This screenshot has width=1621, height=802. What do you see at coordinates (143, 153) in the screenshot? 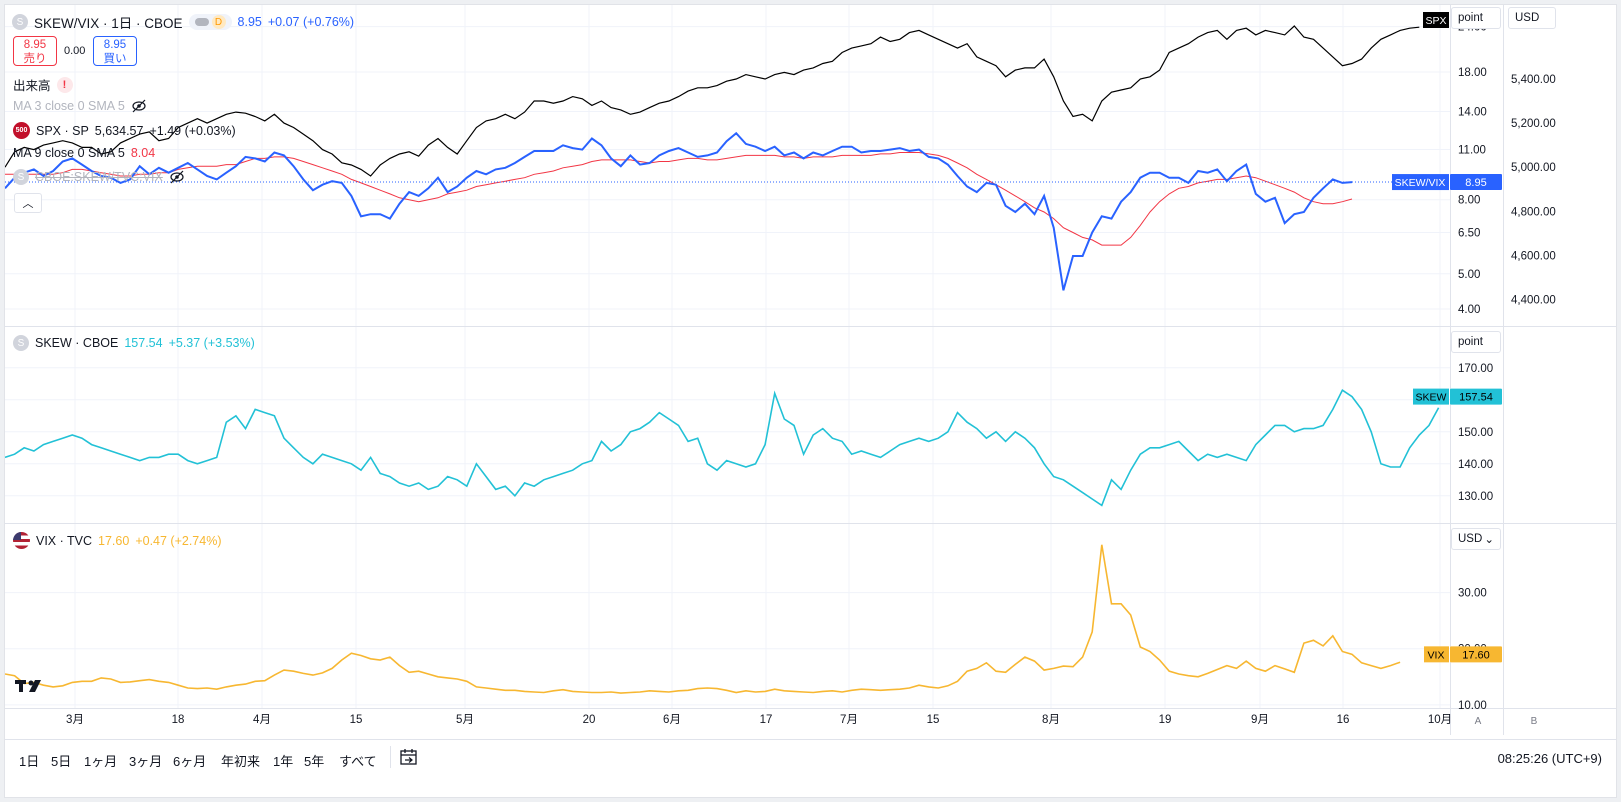
I see `ma9-value: 8.04` at bounding box center [143, 153].